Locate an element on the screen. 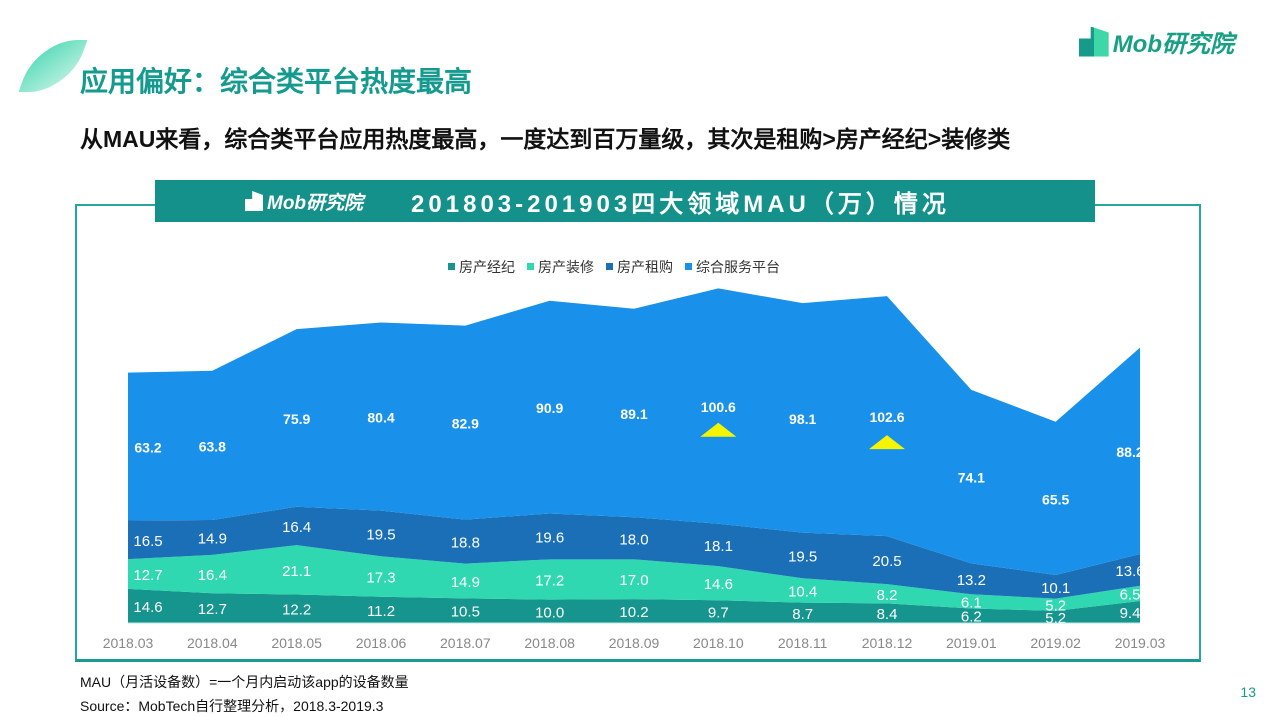  data-label: 19.6 is located at coordinates (549, 537).